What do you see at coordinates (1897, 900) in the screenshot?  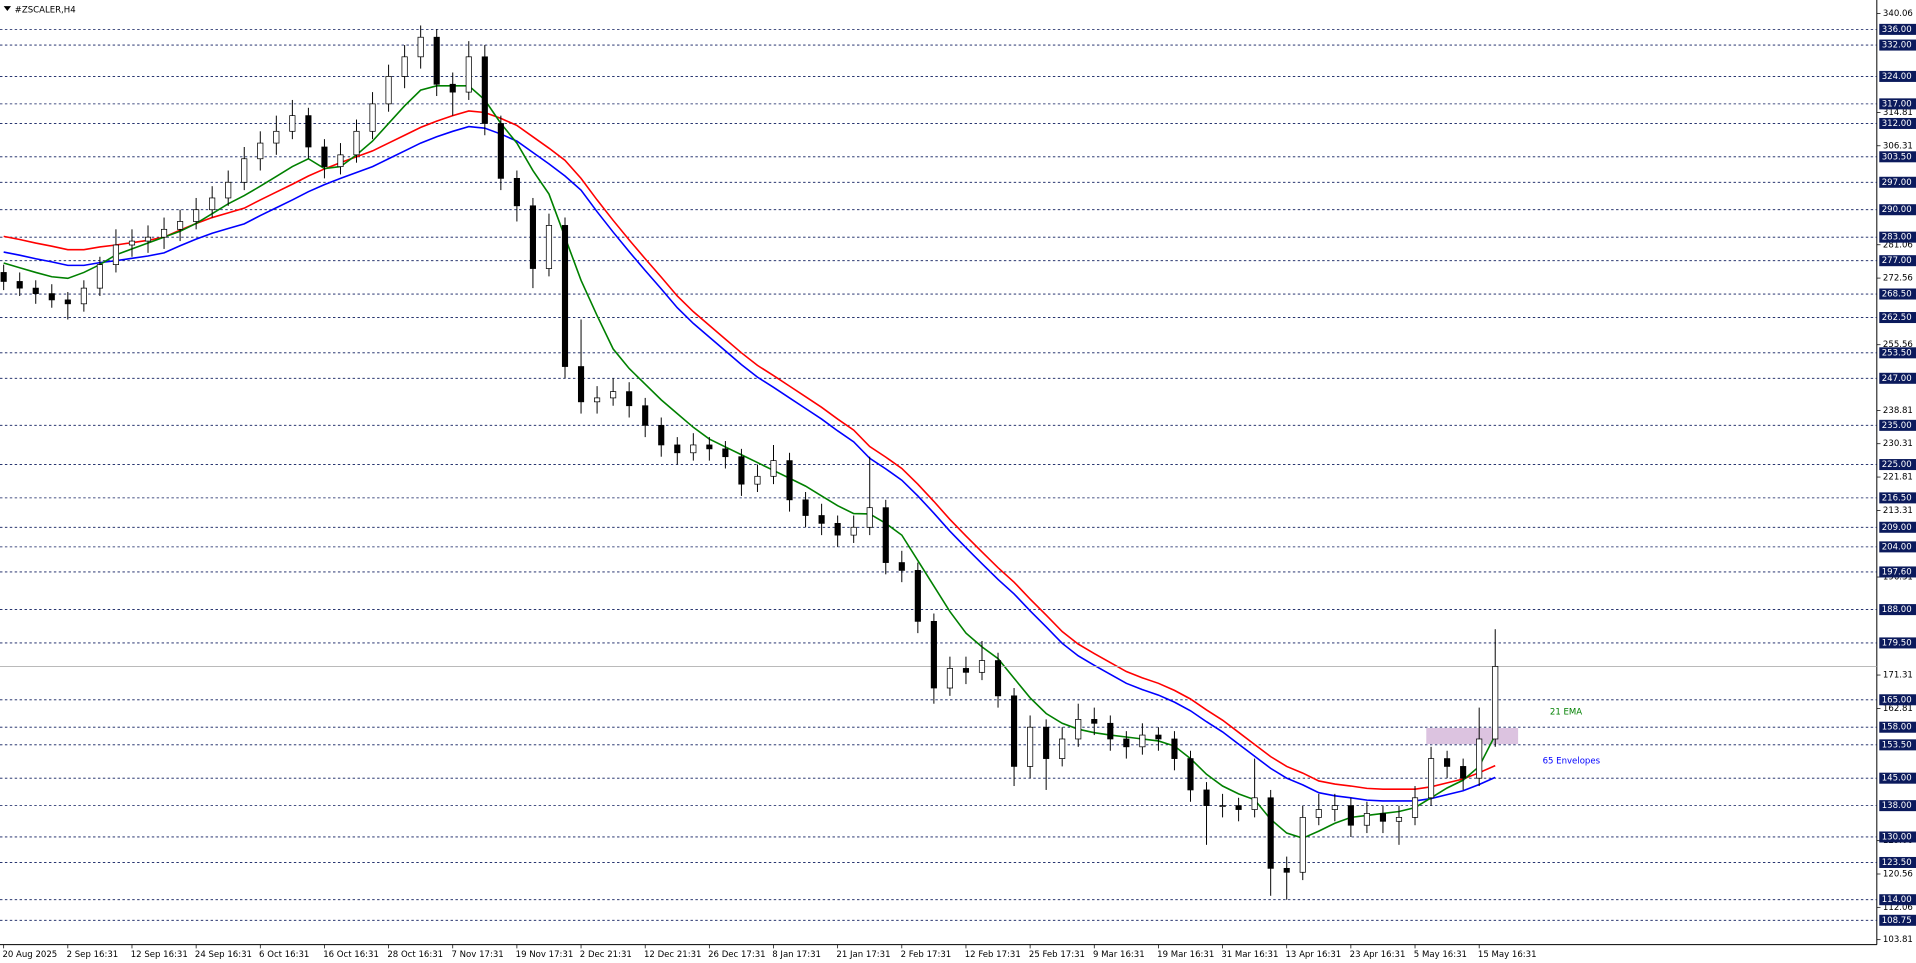 I see `level-label: 114.00` at bounding box center [1897, 900].